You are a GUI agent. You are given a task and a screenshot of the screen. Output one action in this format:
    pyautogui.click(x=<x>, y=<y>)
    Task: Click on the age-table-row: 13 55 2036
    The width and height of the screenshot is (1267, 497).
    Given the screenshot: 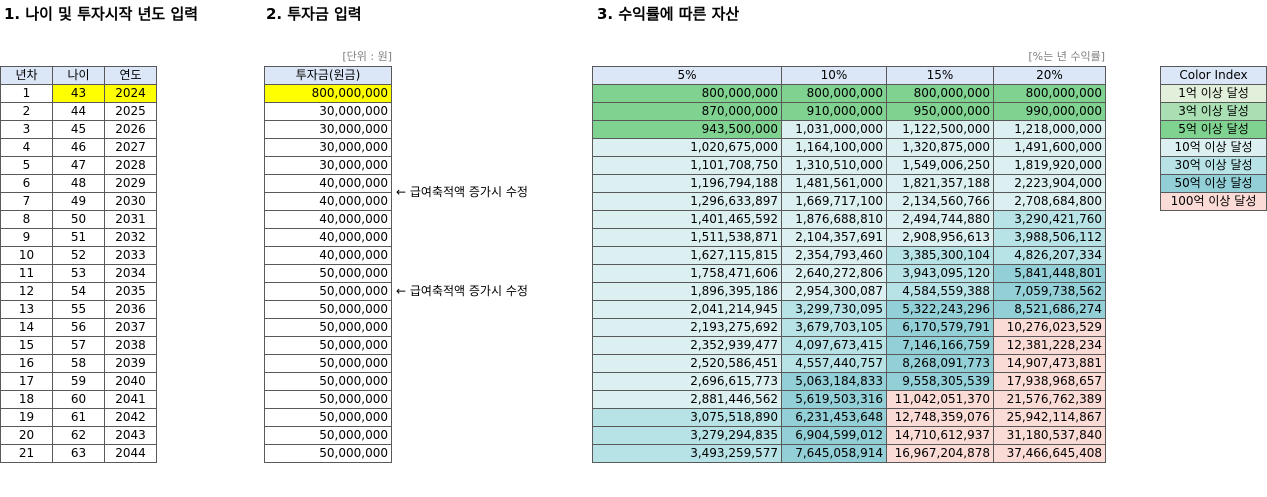 What is the action you would take?
    pyautogui.click(x=78, y=309)
    